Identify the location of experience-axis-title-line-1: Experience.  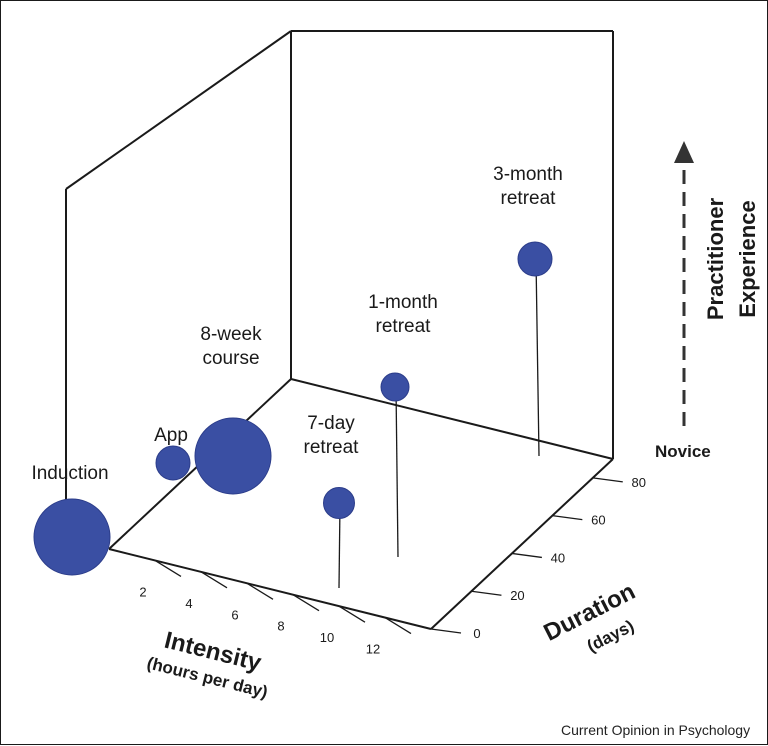
(747, 258).